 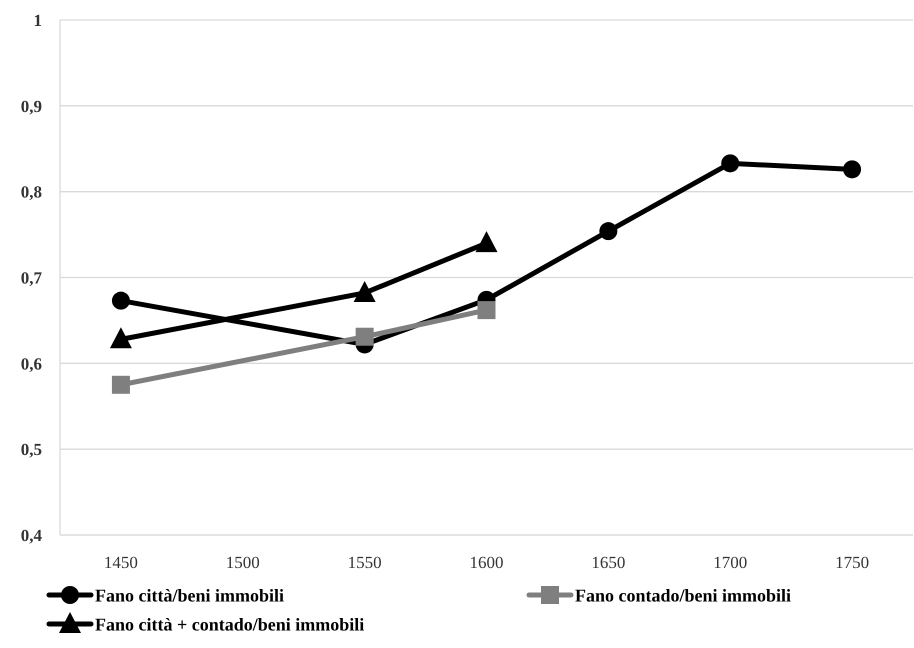 What do you see at coordinates (31, 278) in the screenshot?
I see `y-tick-label: 0,7` at bounding box center [31, 278].